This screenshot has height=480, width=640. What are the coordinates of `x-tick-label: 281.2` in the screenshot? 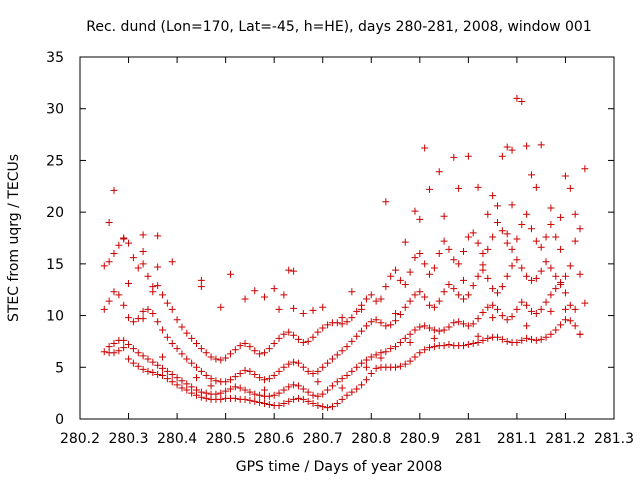 It's located at (565, 439).